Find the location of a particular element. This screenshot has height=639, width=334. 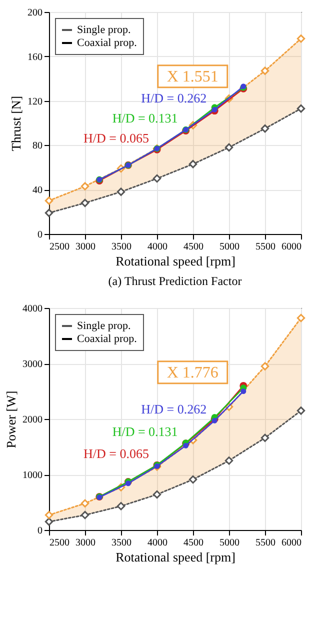

y-tick-label: 160 is located at coordinates (35, 57).